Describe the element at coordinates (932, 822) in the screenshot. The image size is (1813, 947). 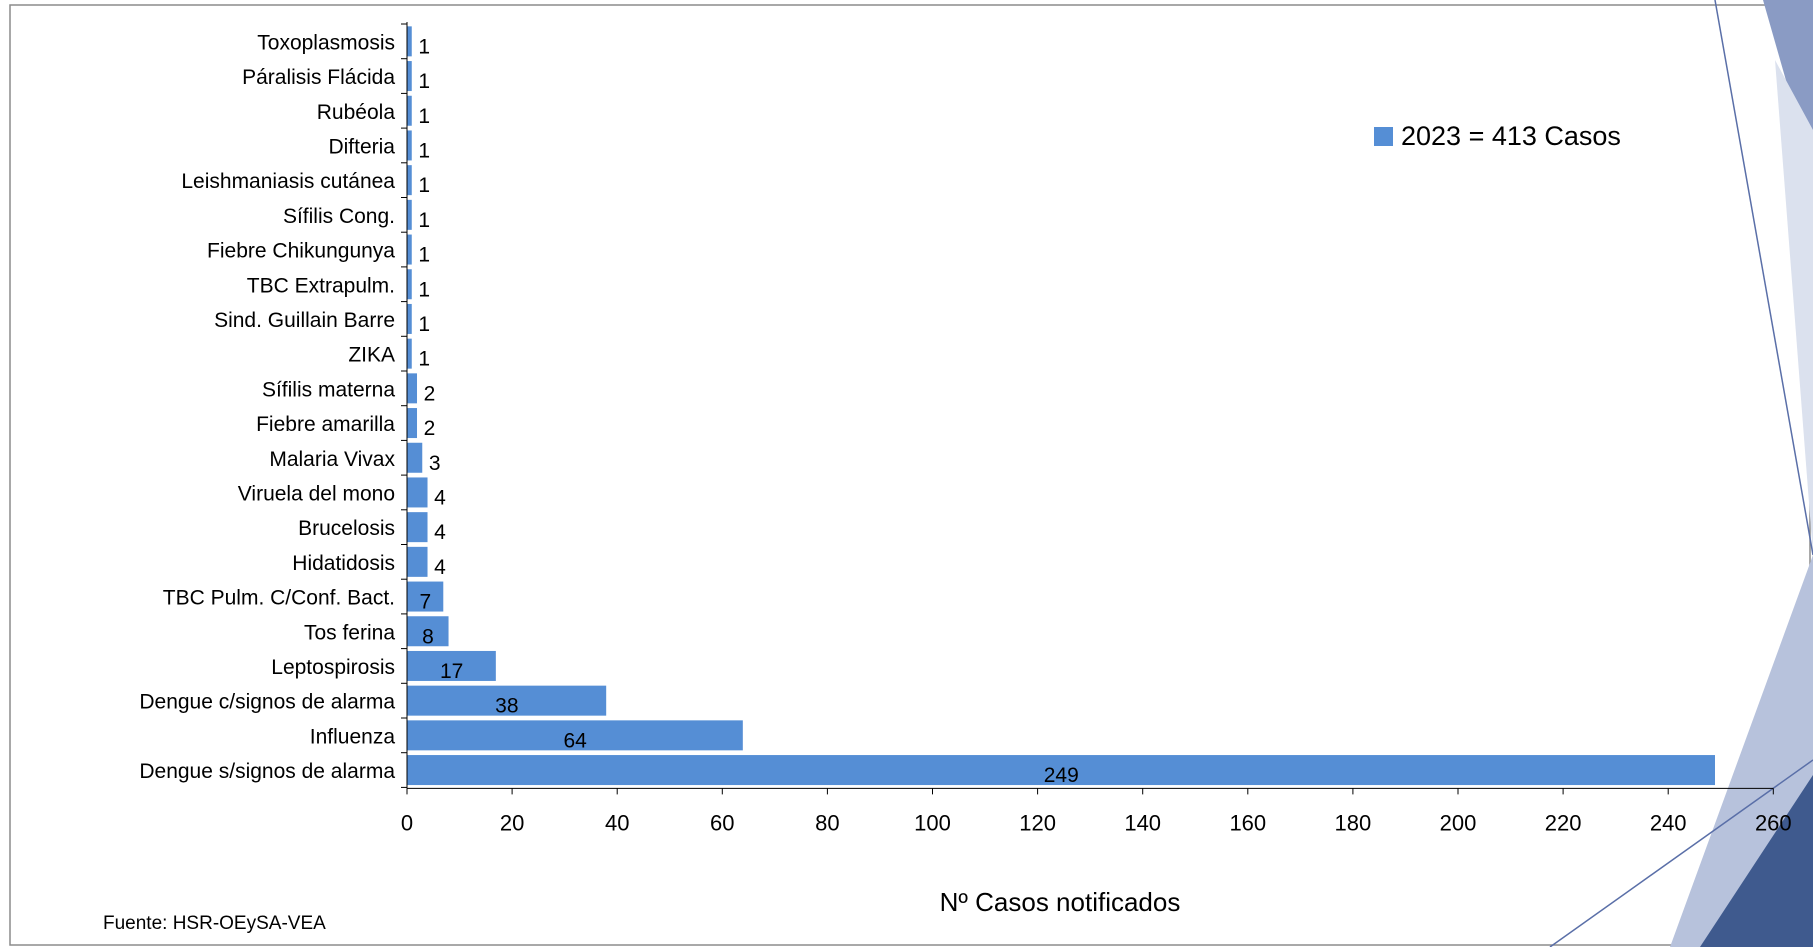
I see `x-tick-label: 100` at that location.